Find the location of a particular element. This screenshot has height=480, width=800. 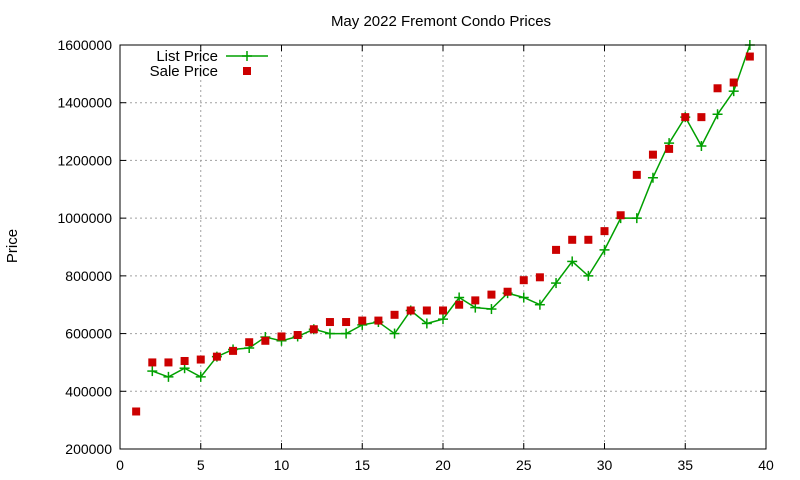

legend-marker-sale-price is located at coordinates (247, 71).